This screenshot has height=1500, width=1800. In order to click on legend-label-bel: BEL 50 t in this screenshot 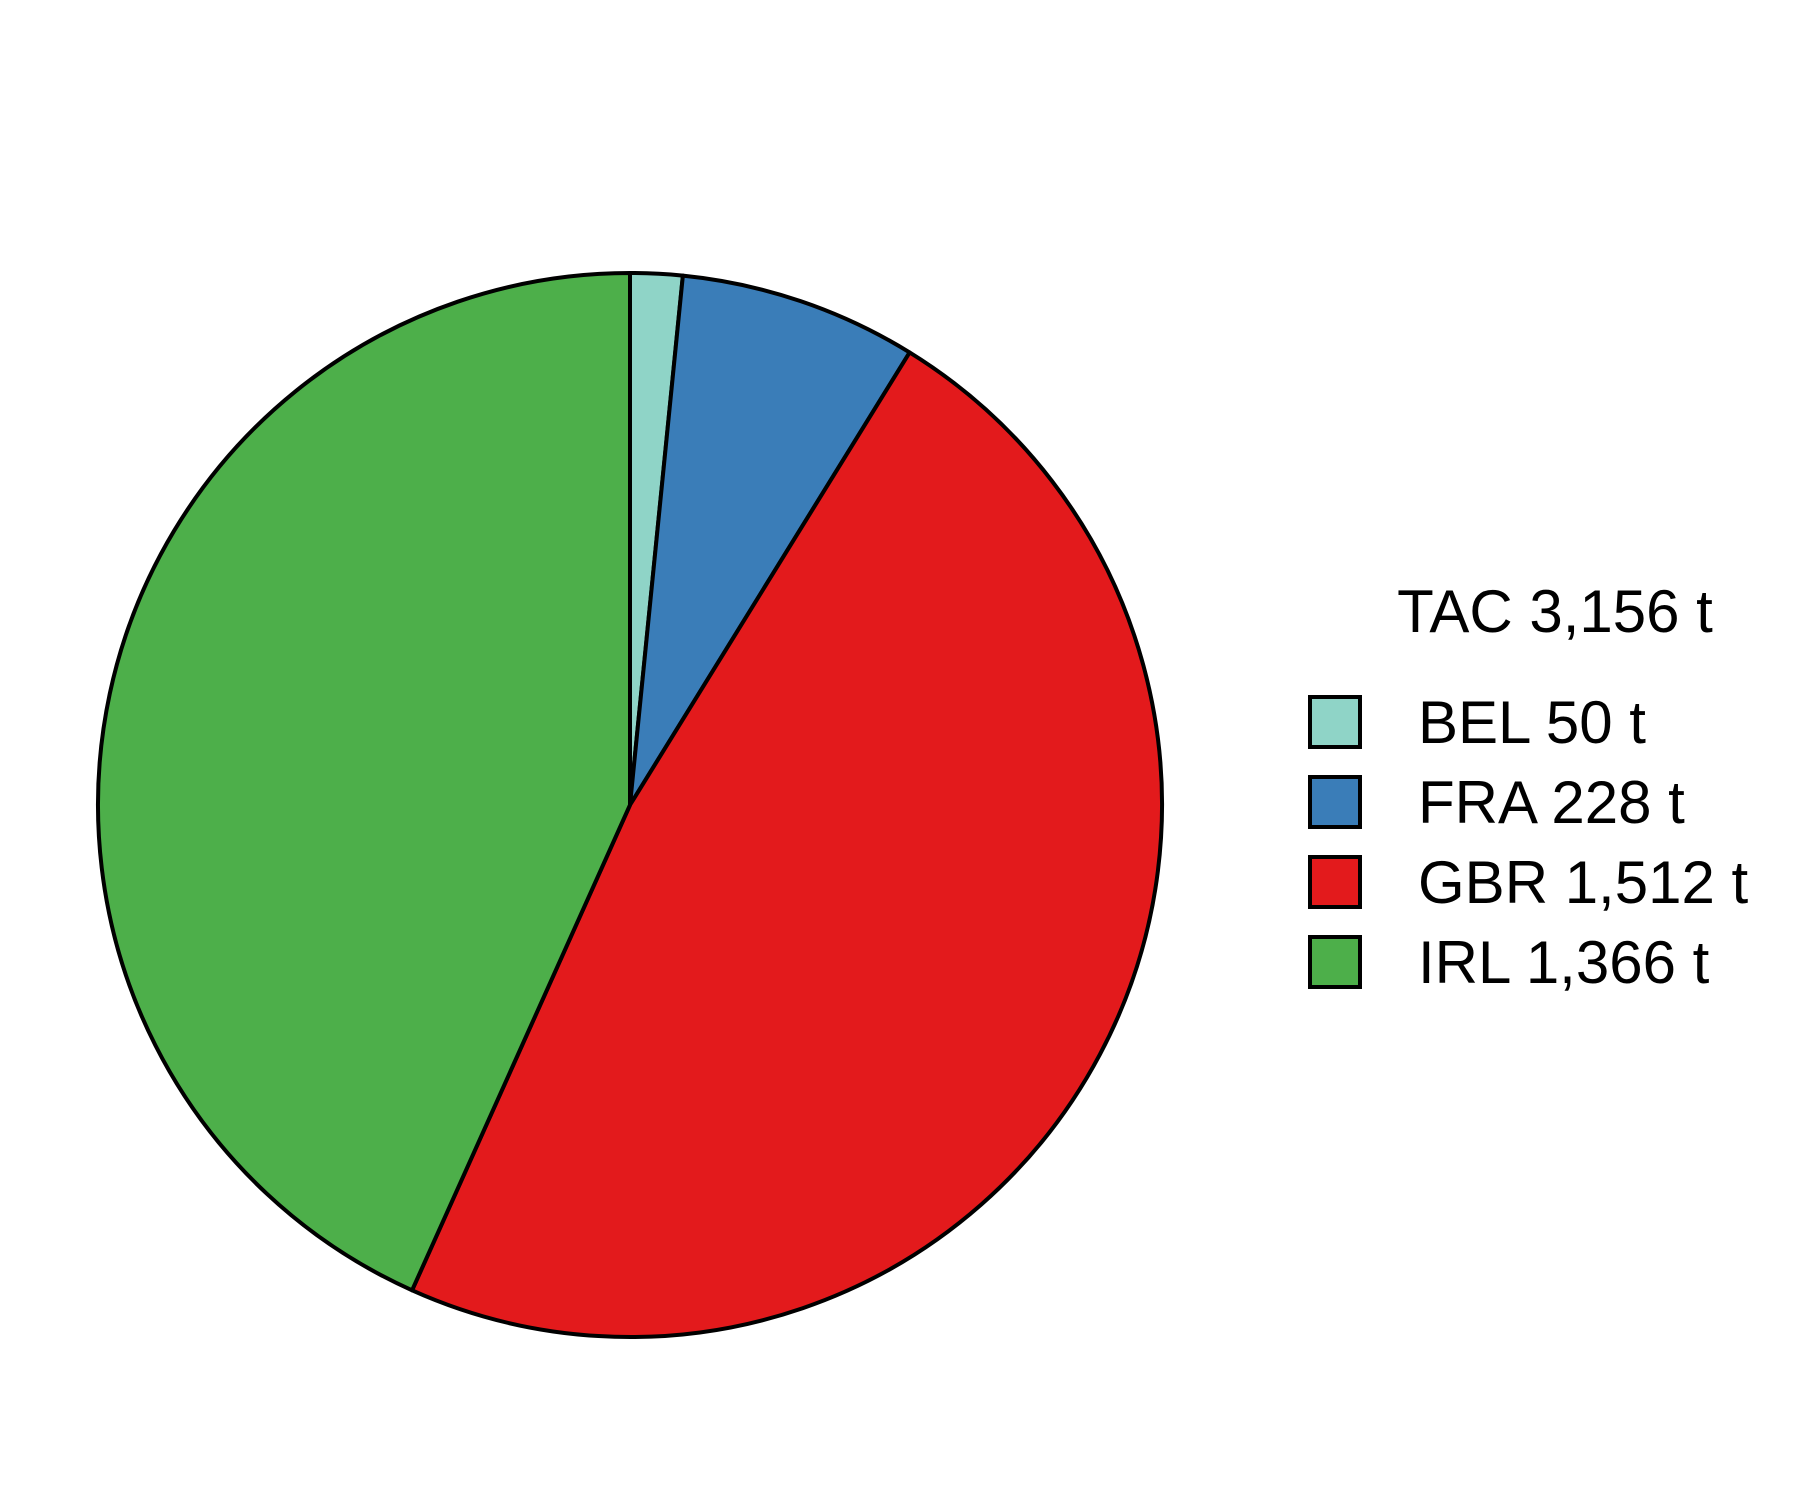, I will do `click(1532, 722)`.